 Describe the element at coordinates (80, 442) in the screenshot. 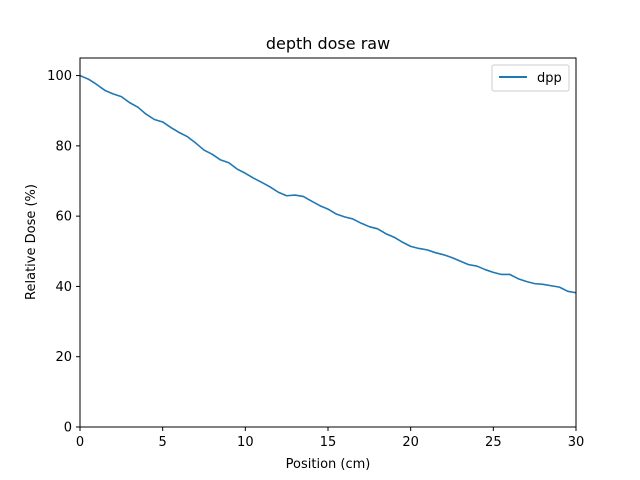

I see `x-tick-label: 0` at that location.